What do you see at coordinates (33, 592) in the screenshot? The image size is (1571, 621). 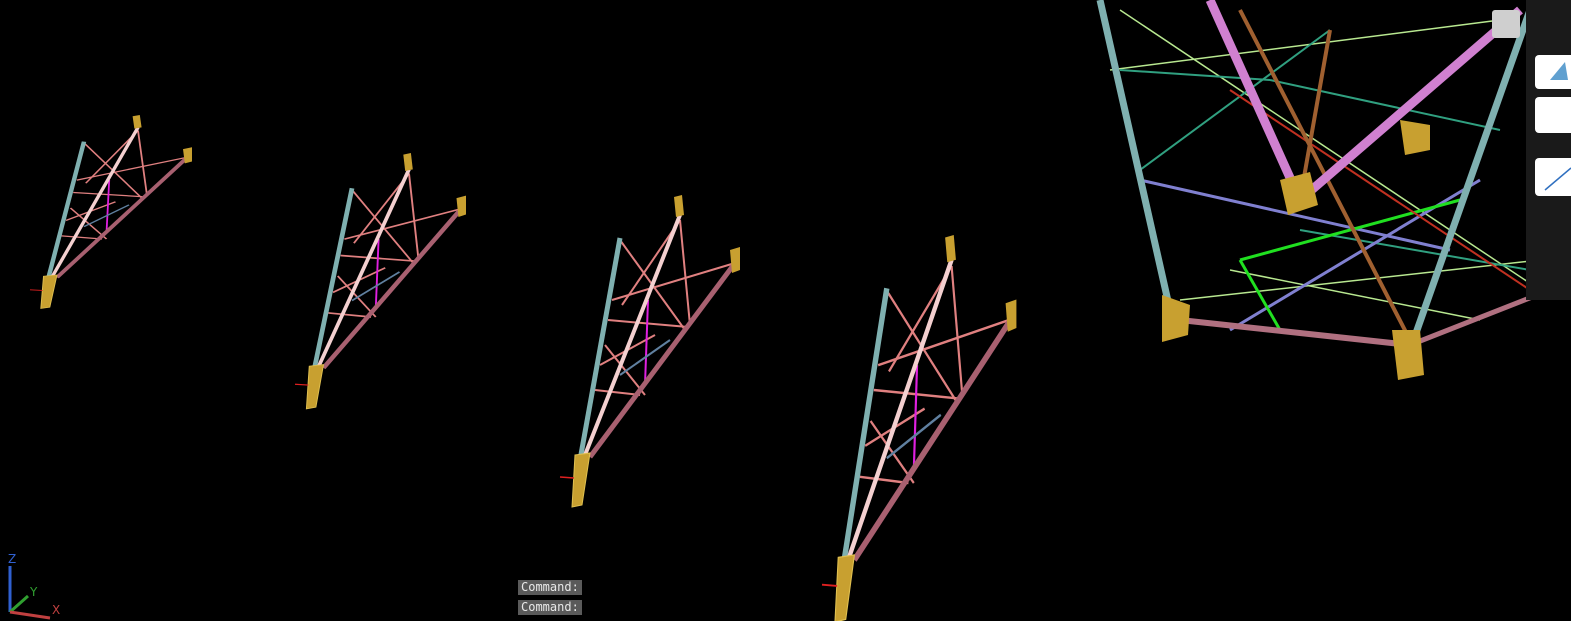 I see `axis-label: Y` at bounding box center [33, 592].